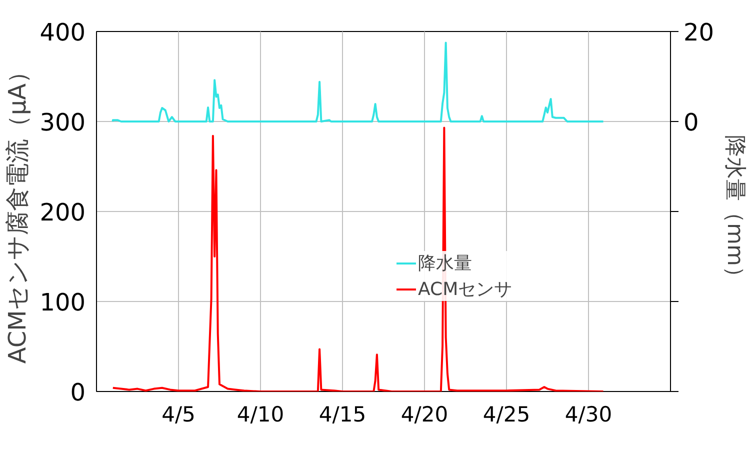  Describe the element at coordinates (63, 212) in the screenshot. I see `y-tick-label: 200` at that location.